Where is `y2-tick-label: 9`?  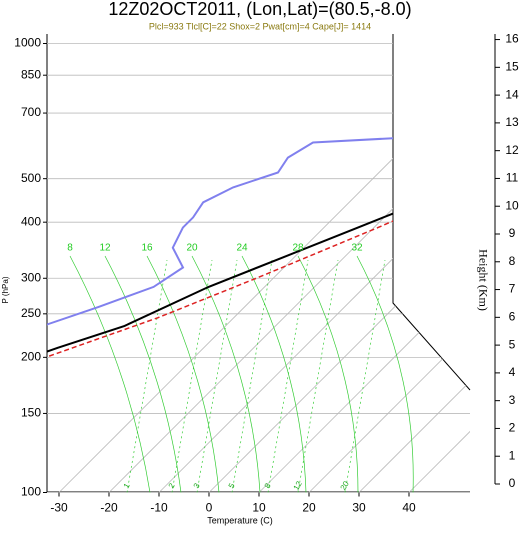 y2-tick-label: 9 is located at coordinates (512, 233).